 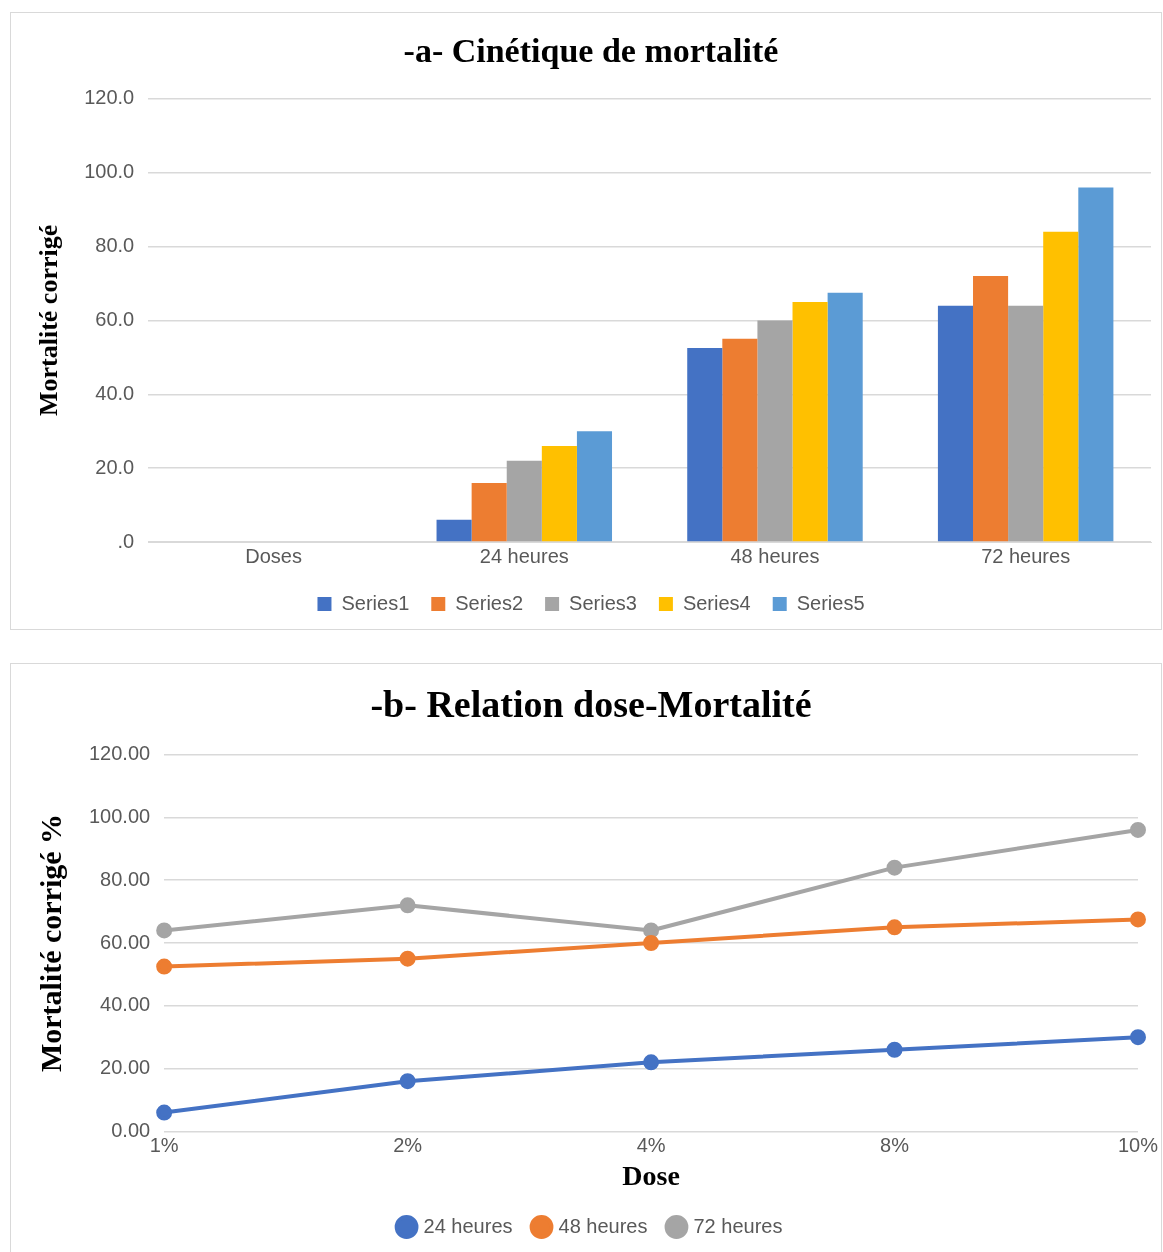 What do you see at coordinates (109, 171) in the screenshot?
I see `y-tick-label: 100.0` at bounding box center [109, 171].